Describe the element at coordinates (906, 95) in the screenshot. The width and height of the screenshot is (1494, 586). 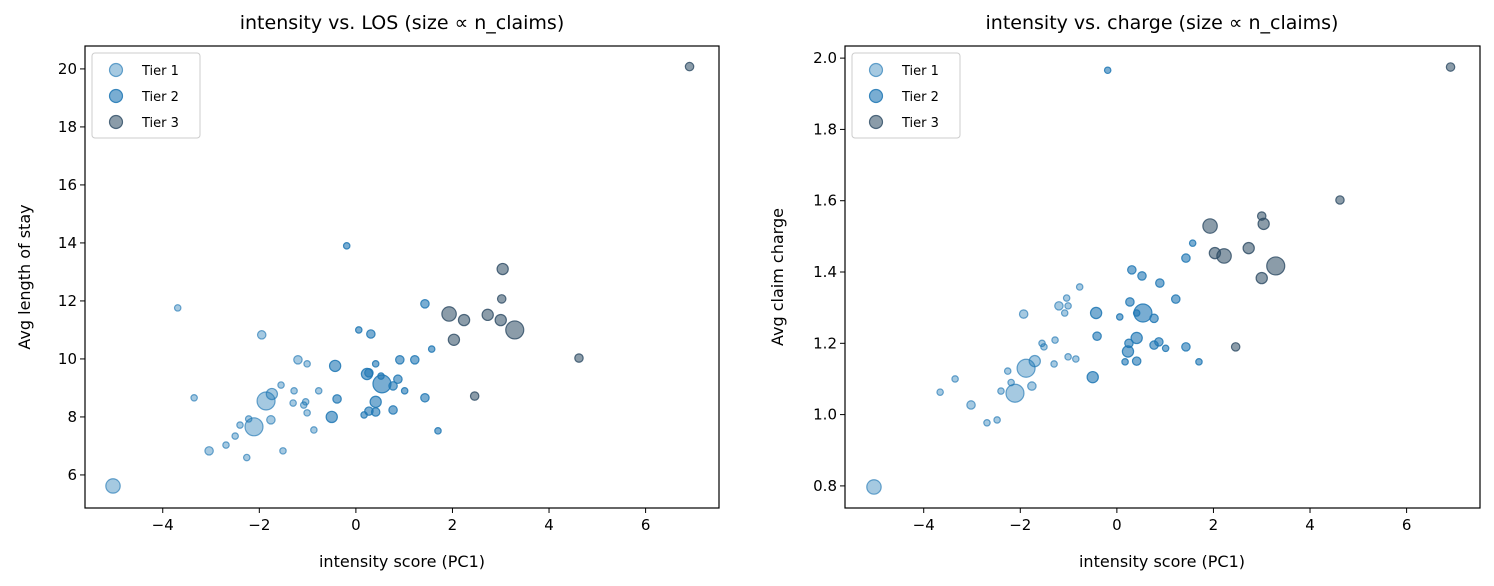
I see `legend: Tier 1 Tier 2 Tier 3` at that location.